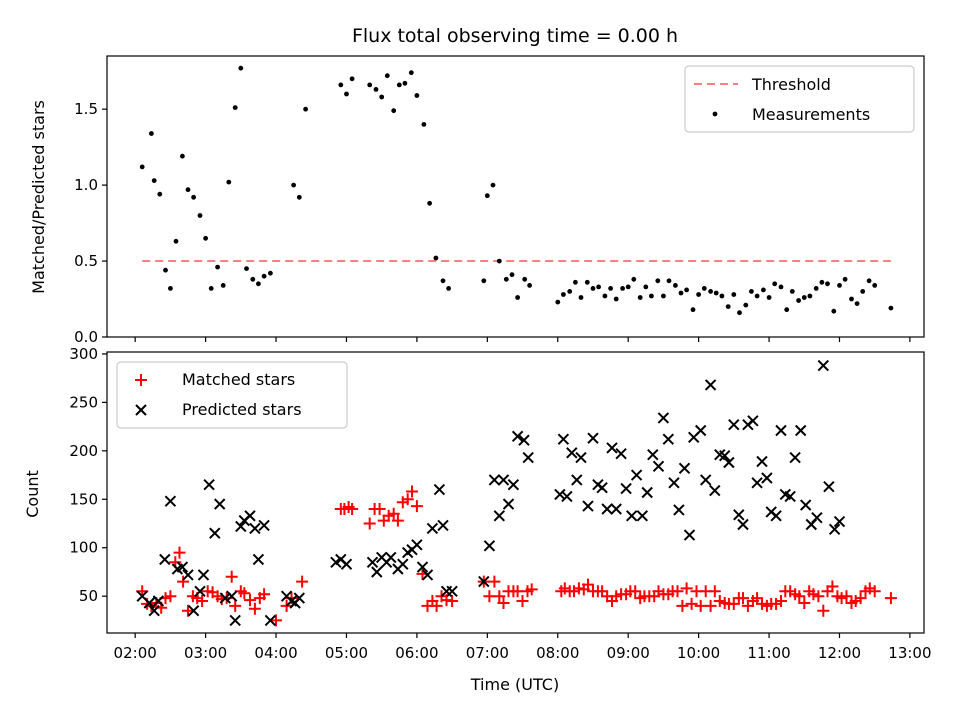  What do you see at coordinates (238, 379) in the screenshot?
I see `legend-matched-label: Matched stars` at bounding box center [238, 379].